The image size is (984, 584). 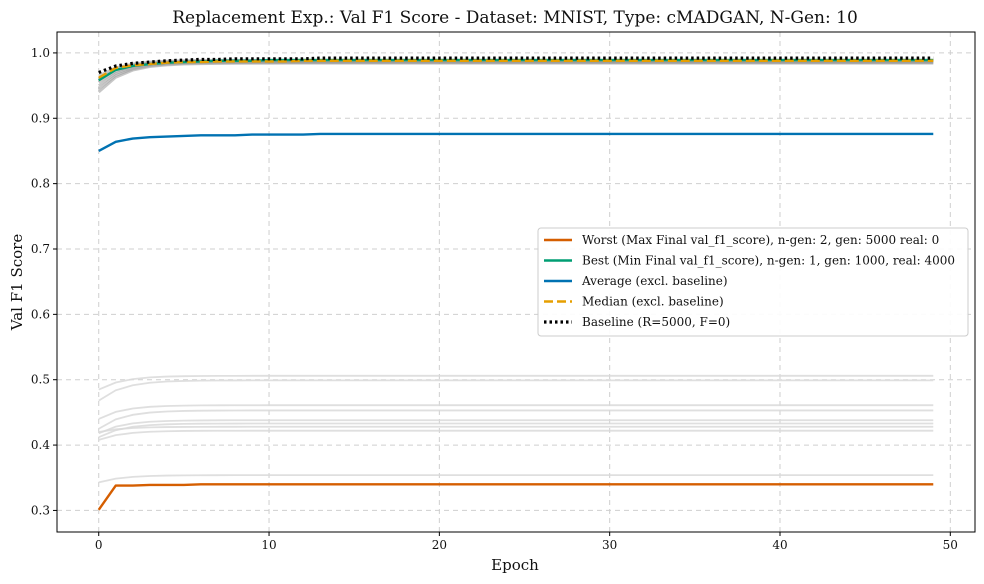 What do you see at coordinates (439, 545) in the screenshot?
I see `x-tick-label: 20` at bounding box center [439, 545].